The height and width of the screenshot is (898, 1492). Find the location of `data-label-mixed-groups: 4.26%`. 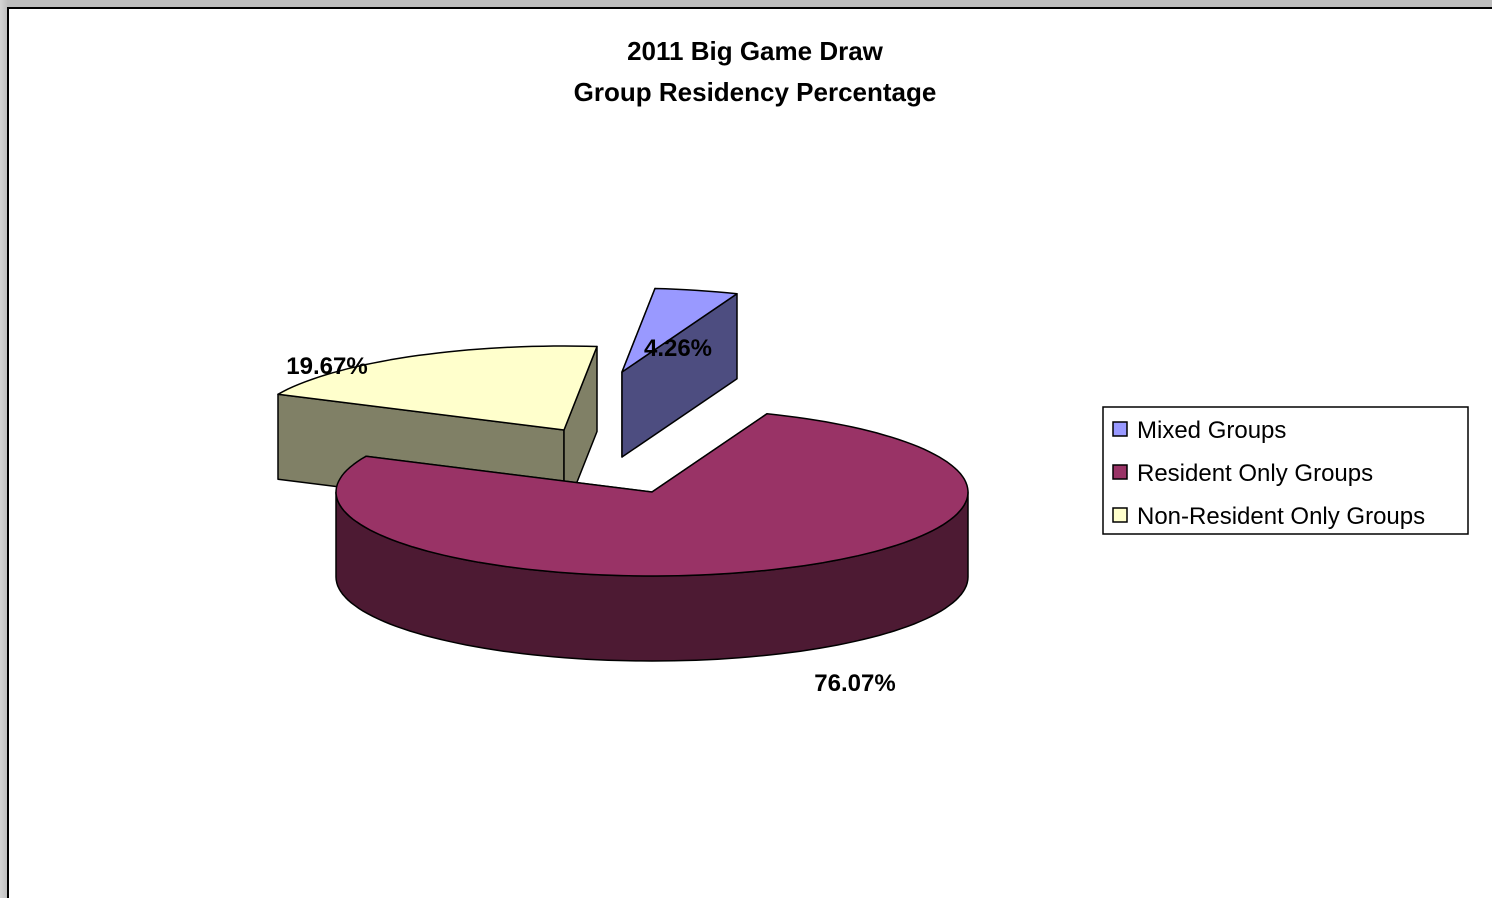

data-label-mixed-groups: 4.26% is located at coordinates (678, 348).